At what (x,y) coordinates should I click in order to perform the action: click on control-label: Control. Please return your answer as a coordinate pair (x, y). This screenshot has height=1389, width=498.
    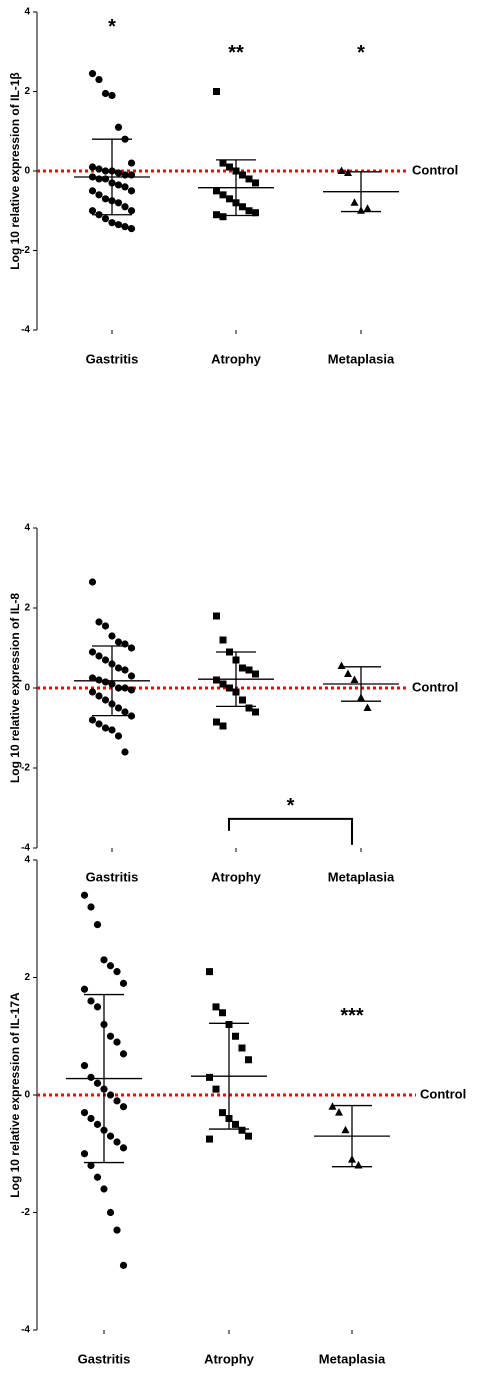
    Looking at the image, I should click on (443, 1093).